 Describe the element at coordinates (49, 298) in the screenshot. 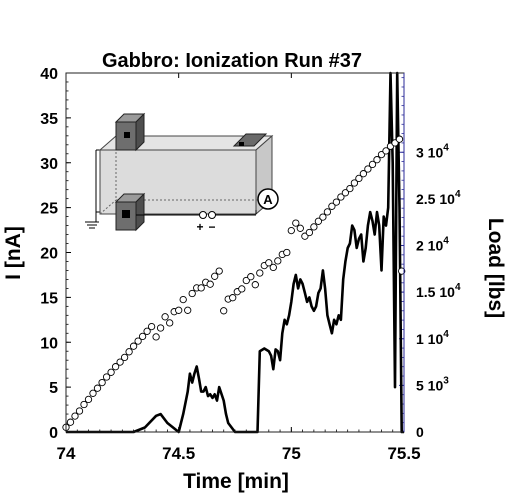

I see `y-tick-label: 15` at that location.